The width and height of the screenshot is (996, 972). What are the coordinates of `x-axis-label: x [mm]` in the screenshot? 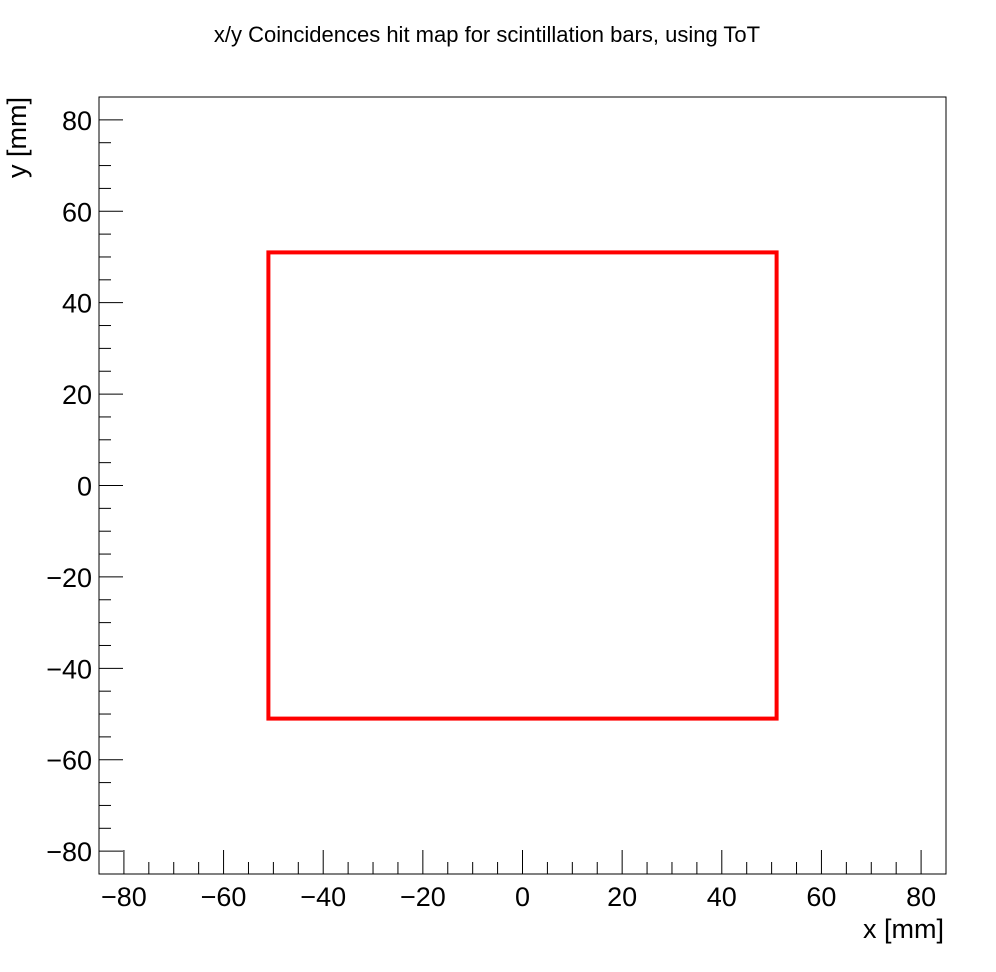 It's located at (903, 929).